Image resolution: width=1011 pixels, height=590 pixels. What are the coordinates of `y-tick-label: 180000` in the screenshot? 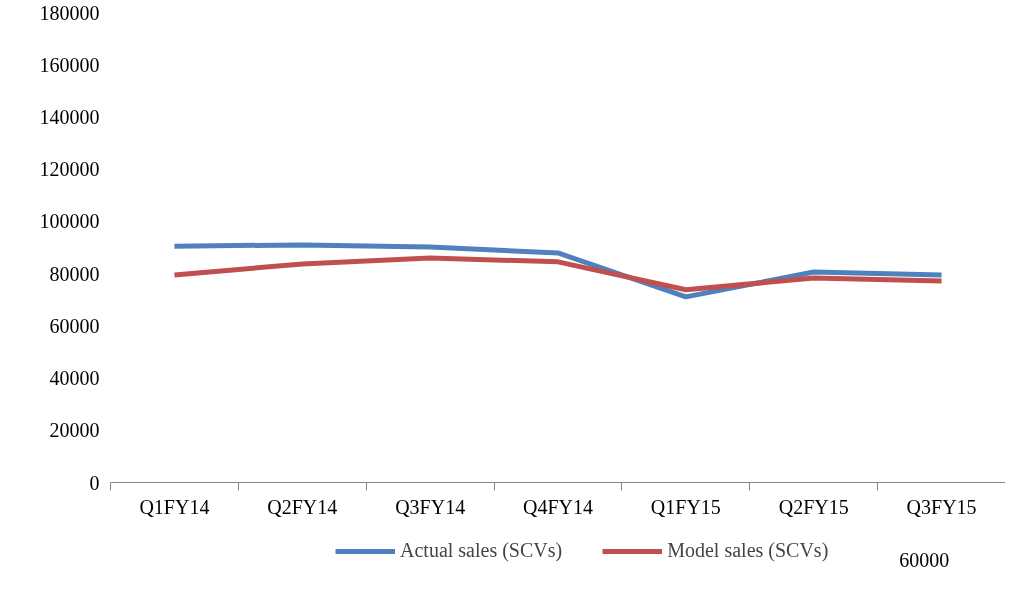 It's located at (69, 12).